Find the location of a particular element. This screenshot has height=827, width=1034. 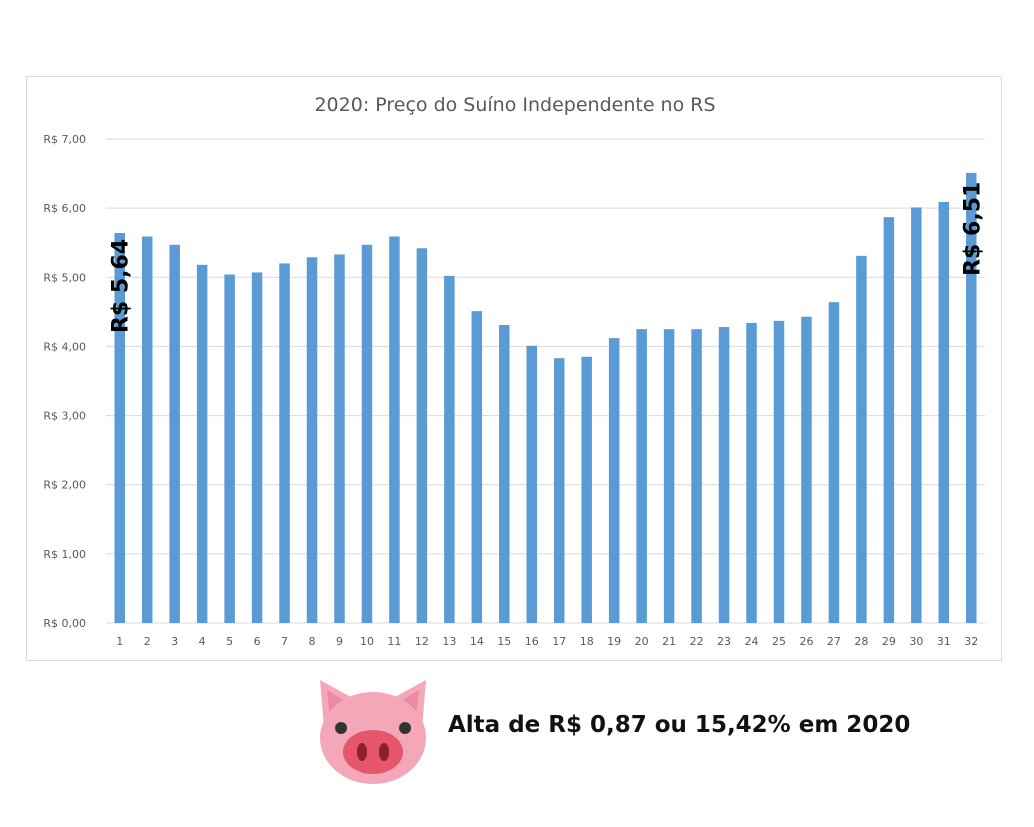

x-tick-label: 10 is located at coordinates (367, 641).